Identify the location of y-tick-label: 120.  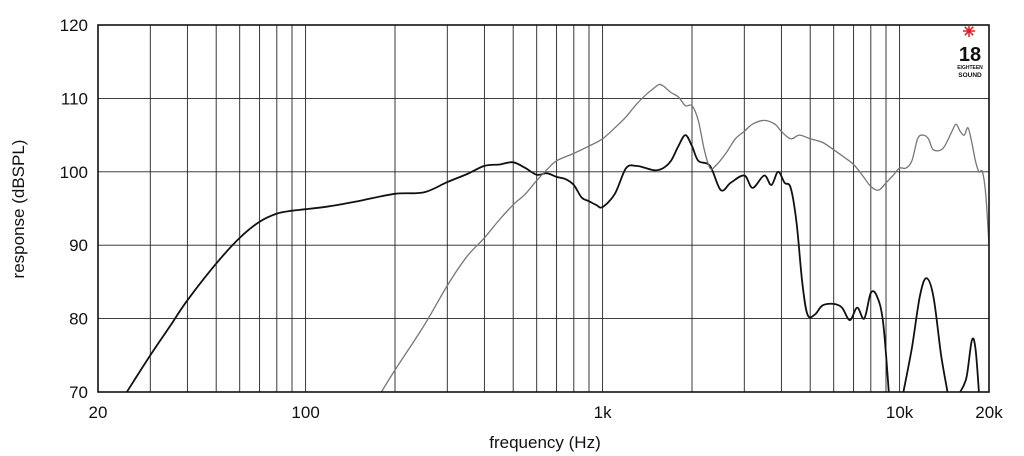
(74, 25).